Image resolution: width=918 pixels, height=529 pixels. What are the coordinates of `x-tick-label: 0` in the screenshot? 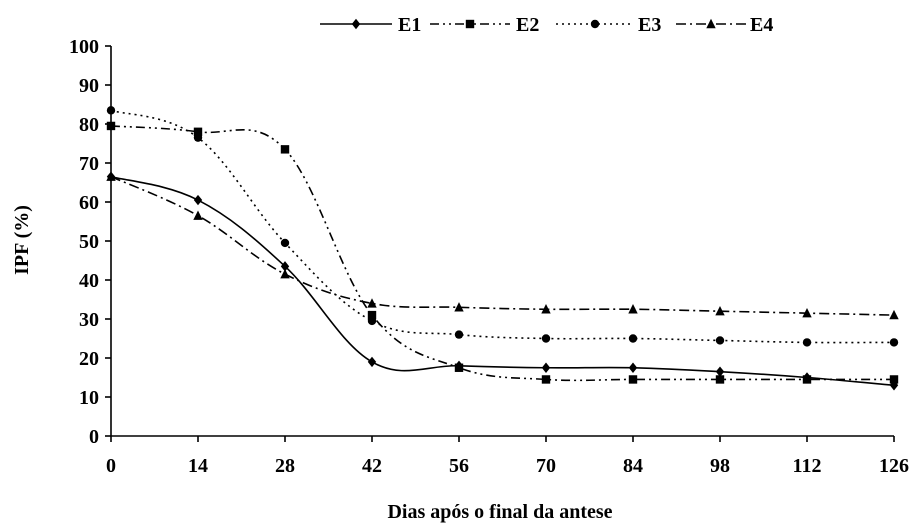 It's located at (111, 466).